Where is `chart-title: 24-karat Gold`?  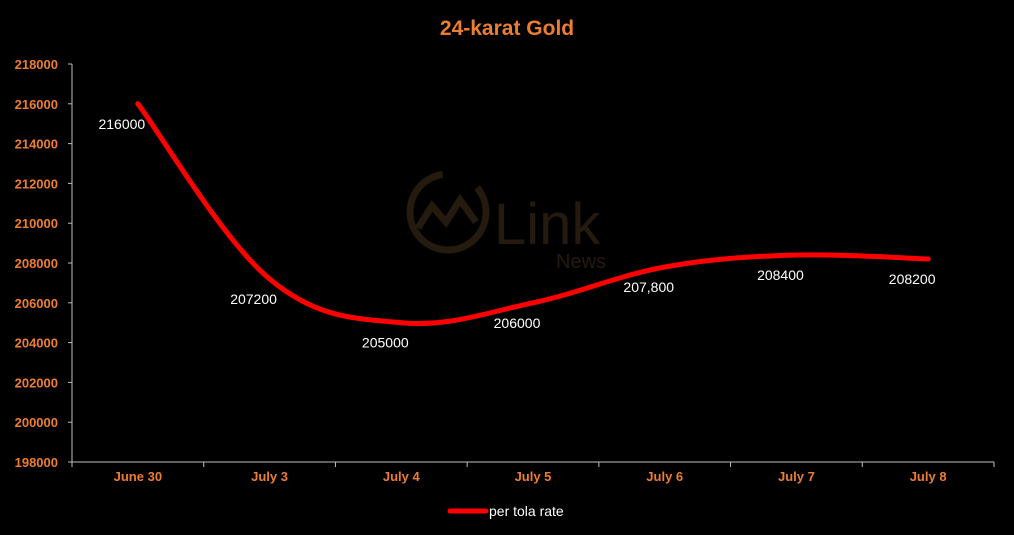
chart-title: 24-karat Gold is located at coordinates (507, 28).